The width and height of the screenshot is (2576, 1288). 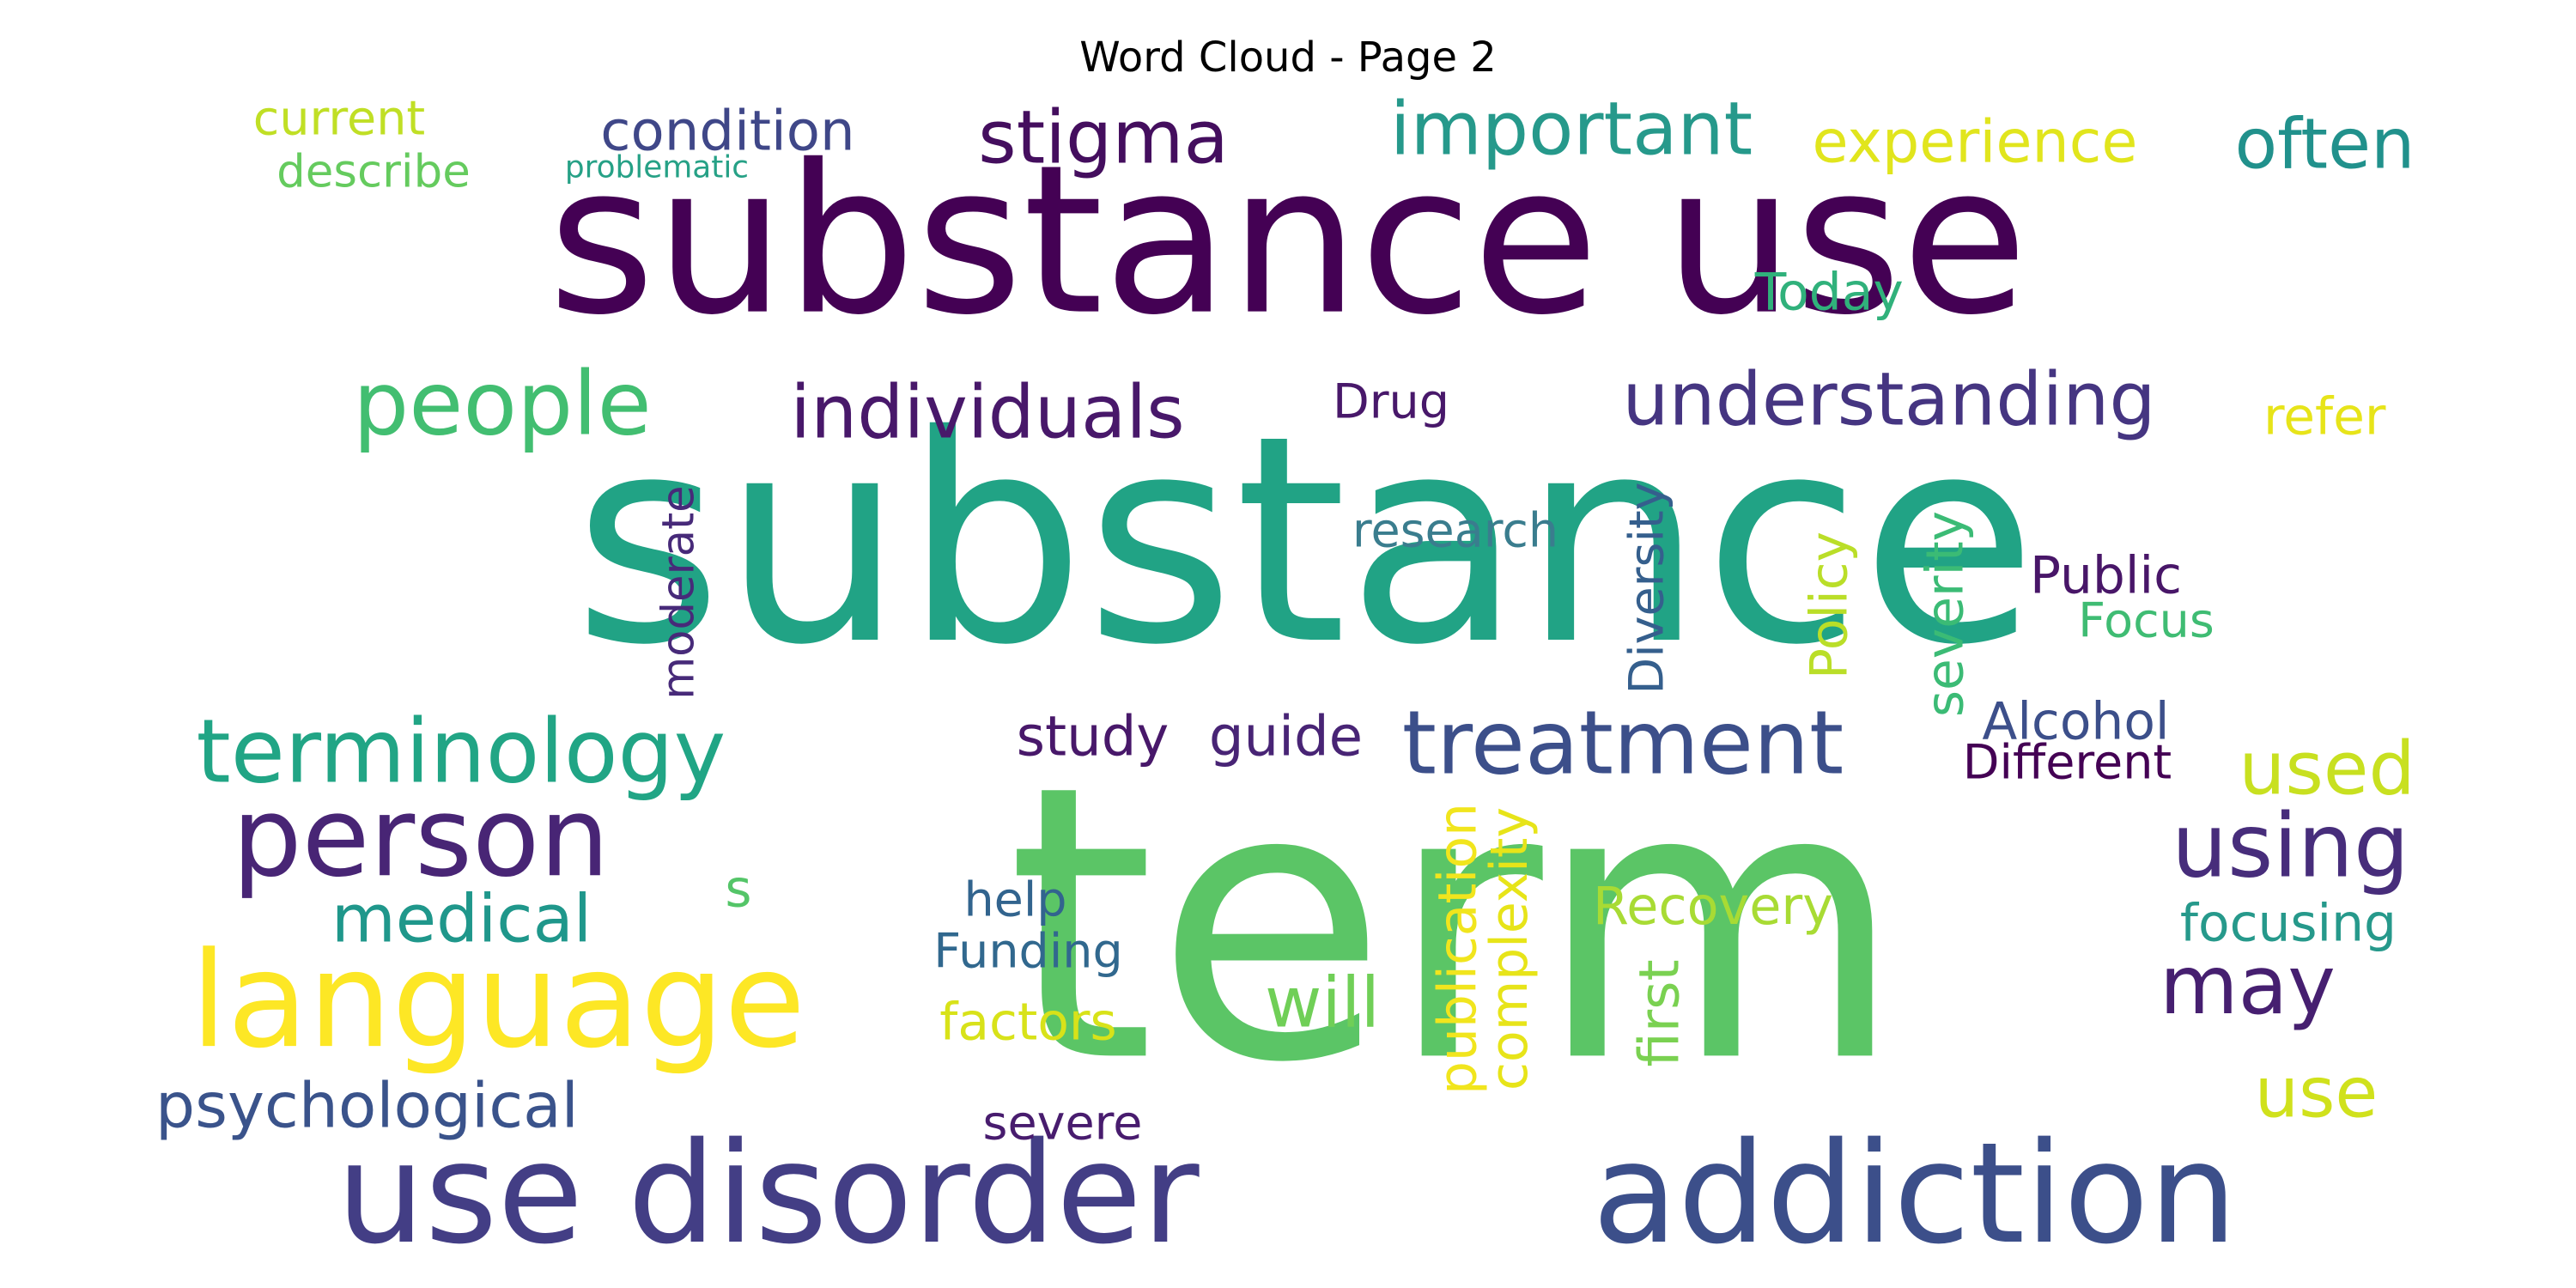 I want to click on word-factors: factors, so click(x=1027, y=1023).